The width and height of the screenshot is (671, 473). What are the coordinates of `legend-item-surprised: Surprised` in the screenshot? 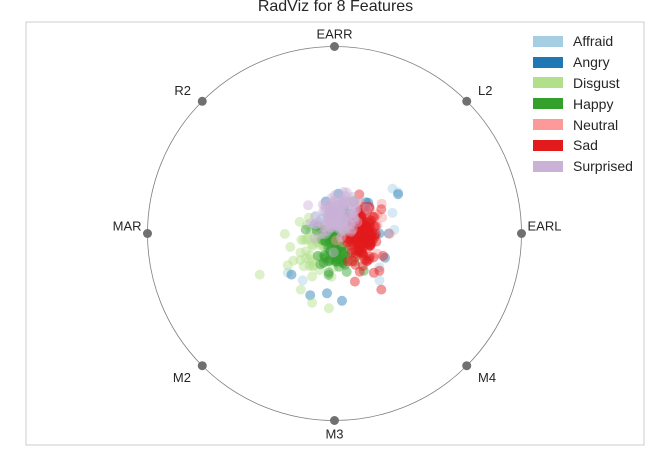 It's located at (583, 166).